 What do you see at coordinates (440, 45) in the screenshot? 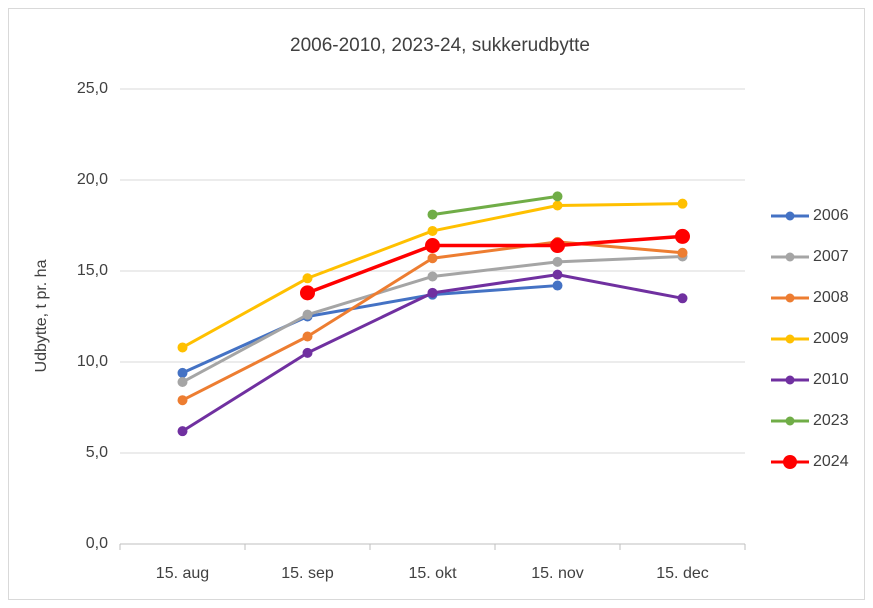
I see `chart-title: 2006-2010, 2023-24, sukkerudbytte` at bounding box center [440, 45].